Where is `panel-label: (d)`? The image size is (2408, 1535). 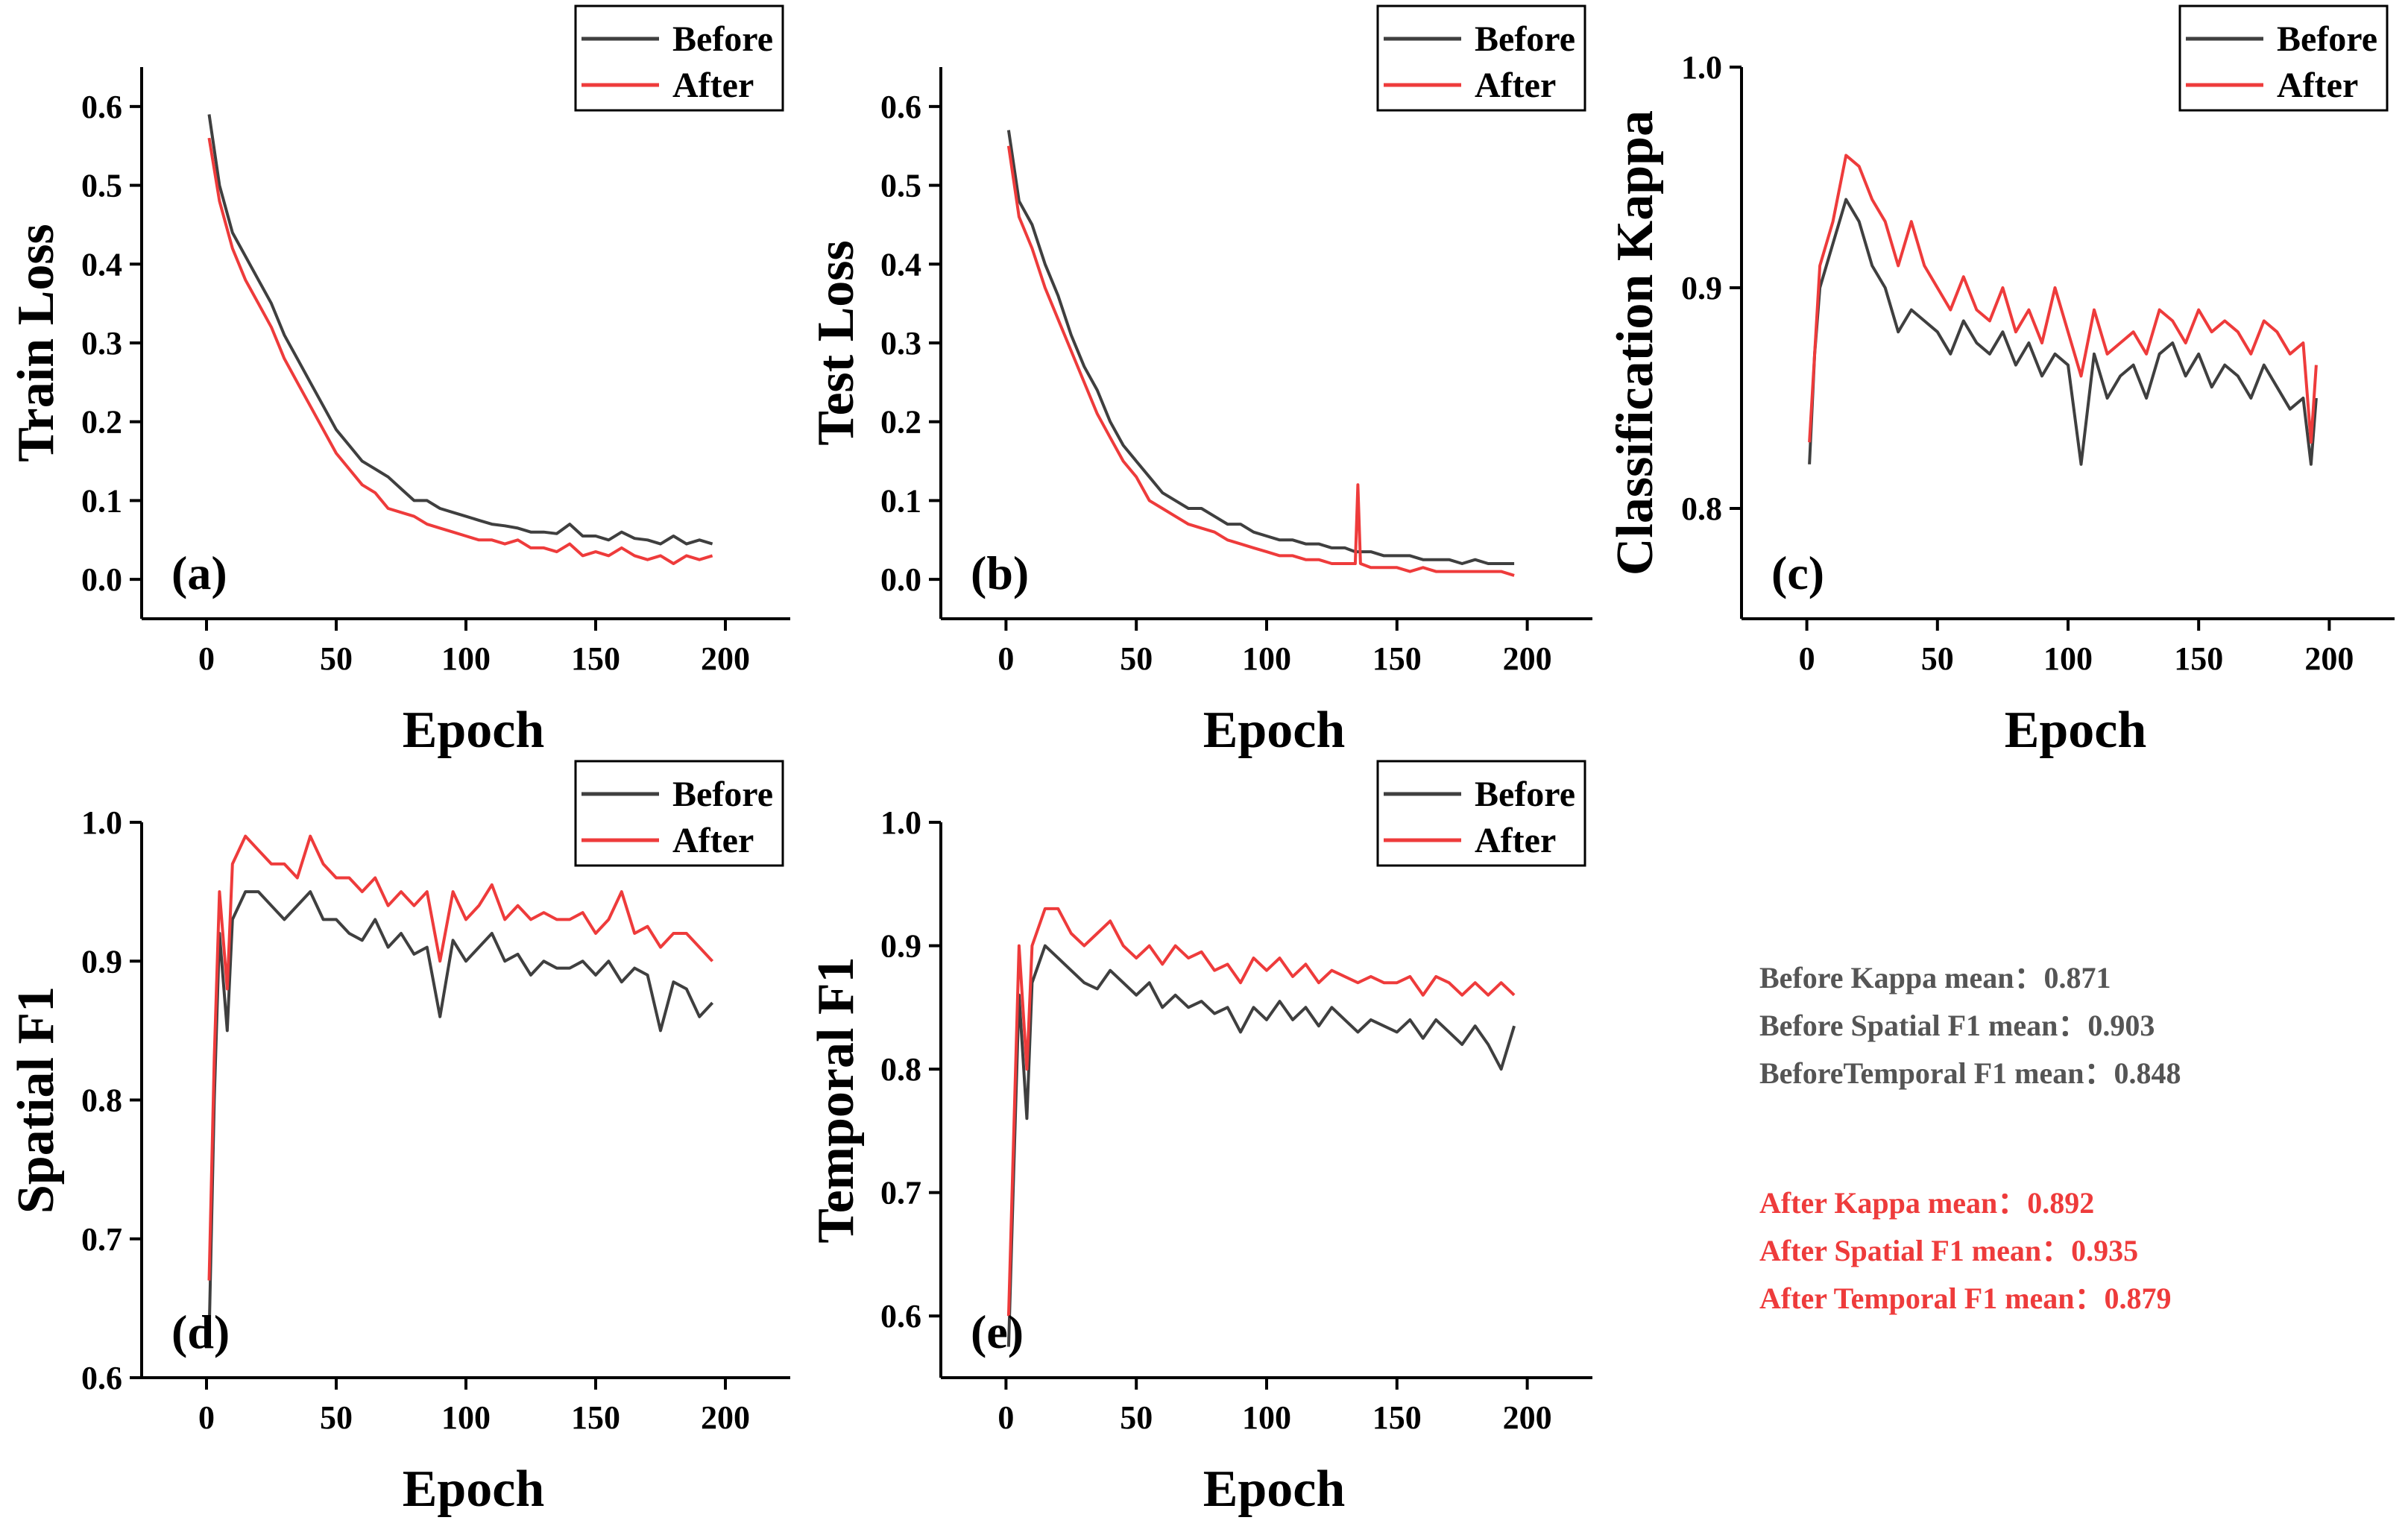
panel-label: (d) is located at coordinates (201, 1332).